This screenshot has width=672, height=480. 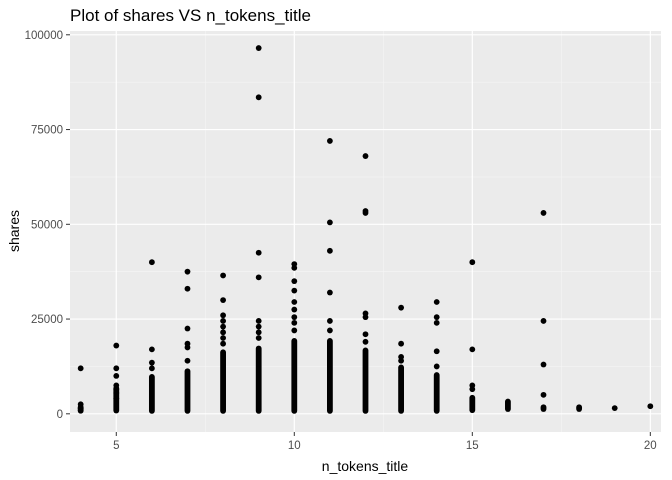 I want to click on x-axis-label: n_tokens_title, so click(x=365, y=466).